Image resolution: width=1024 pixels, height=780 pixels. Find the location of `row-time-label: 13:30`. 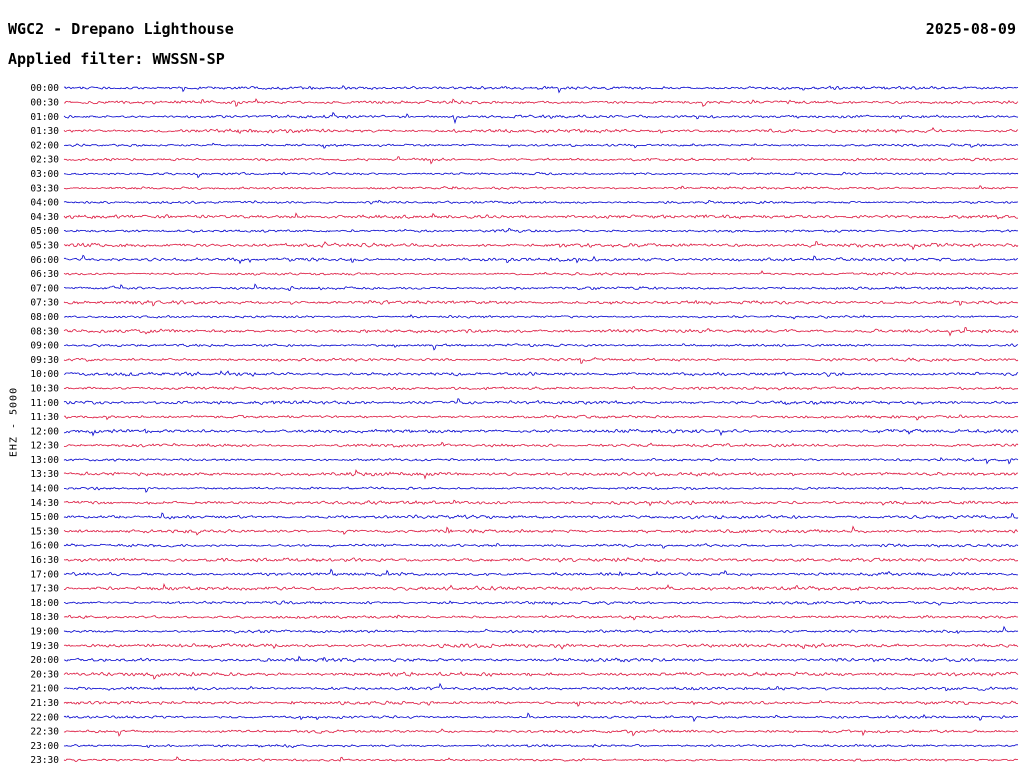

row-time-label: 13:30 is located at coordinates (44, 474).